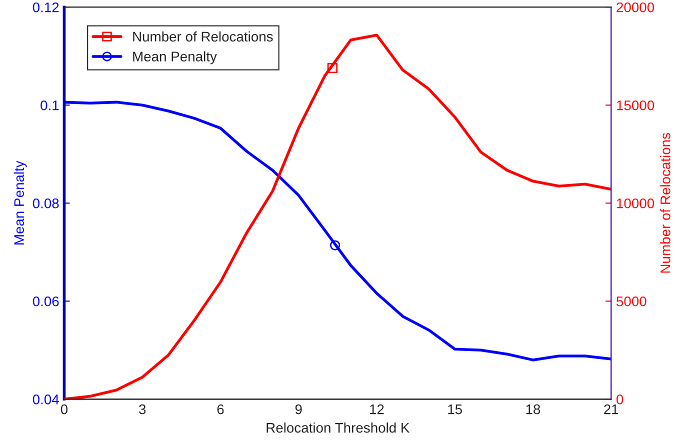 The height and width of the screenshot is (444, 676). Describe the element at coordinates (220, 409) in the screenshot. I see `x-tick-label: 6` at that location.